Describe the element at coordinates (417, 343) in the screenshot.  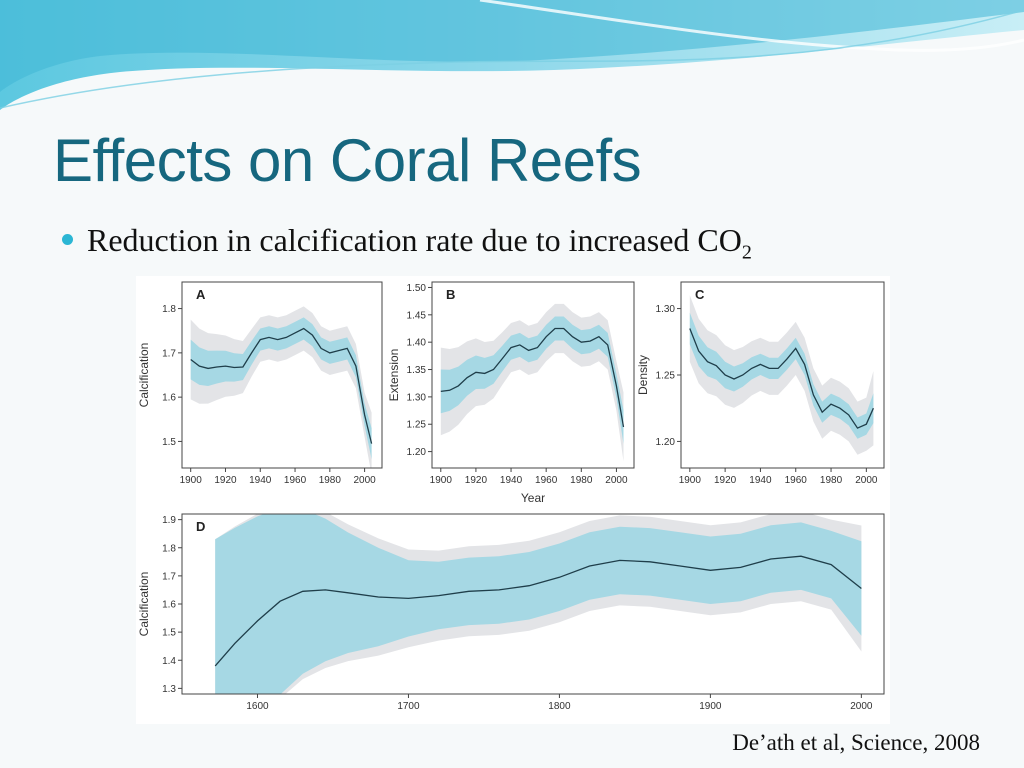
I see `y-tick-label: 1.40` at that location.